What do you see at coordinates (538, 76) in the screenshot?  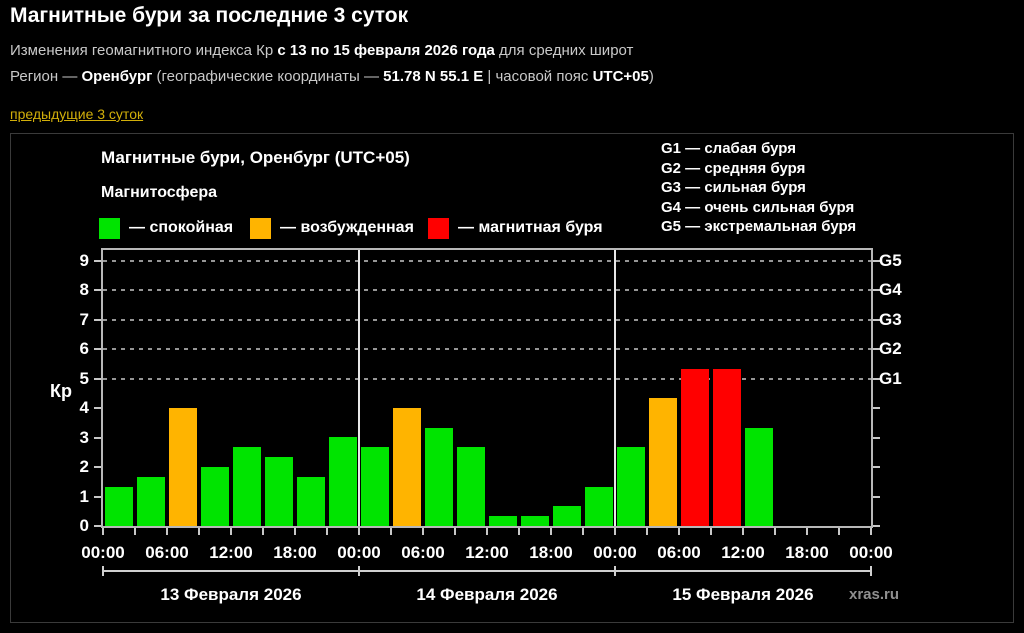 I see `tz-prefix: | часовой пояс` at bounding box center [538, 76].